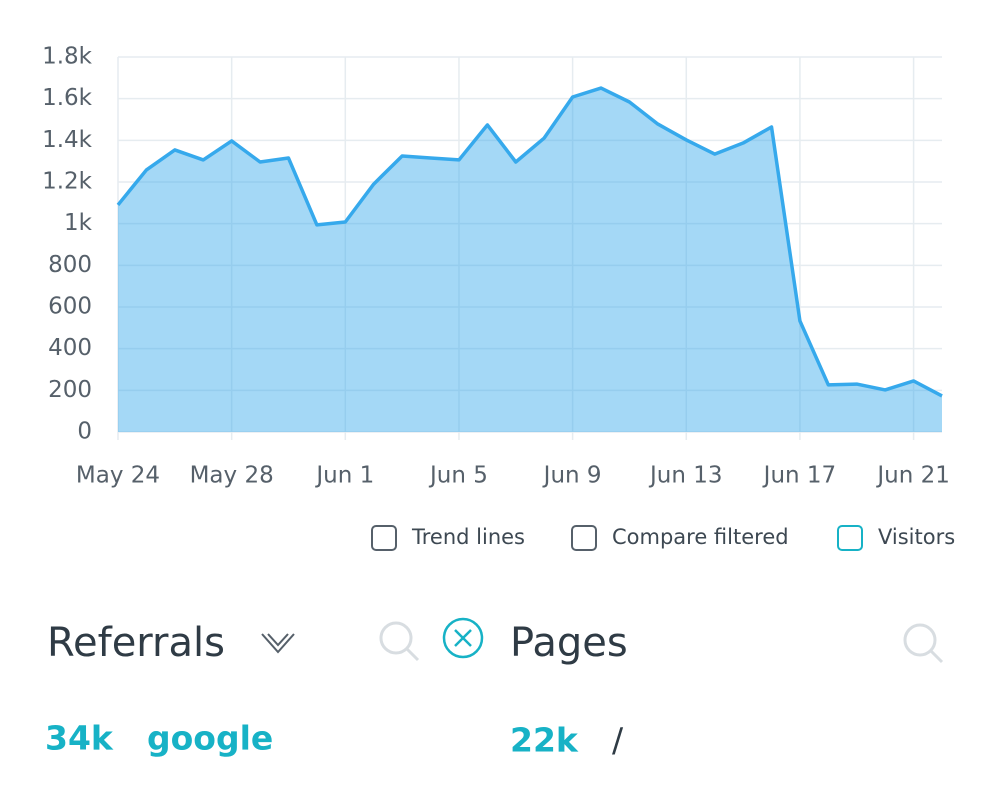 The image size is (1000, 791). Describe the element at coordinates (67, 182) in the screenshot. I see `y-tick-label: 1.2k` at that location.